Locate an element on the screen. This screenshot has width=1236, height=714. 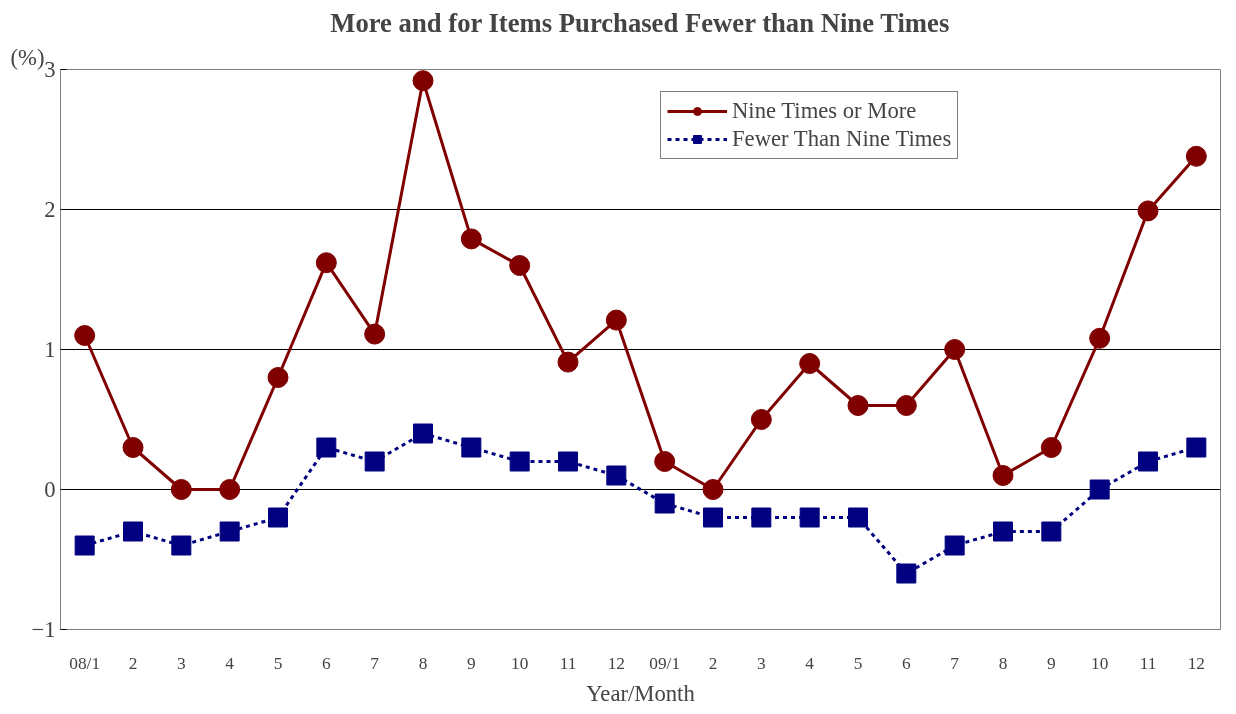
y-tick-label: 0 is located at coordinates (50, 489).